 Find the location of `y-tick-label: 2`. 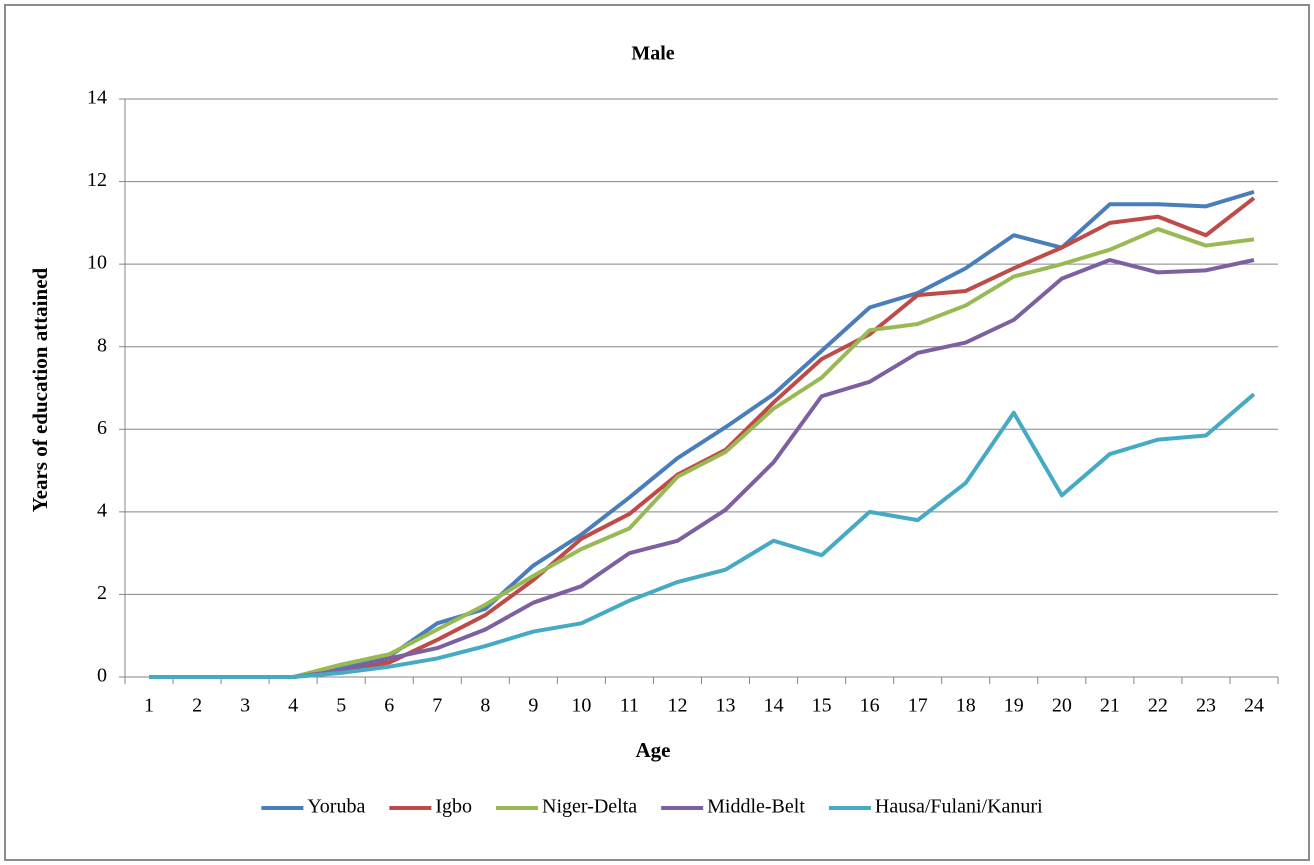

y-tick-label: 2 is located at coordinates (102, 593).